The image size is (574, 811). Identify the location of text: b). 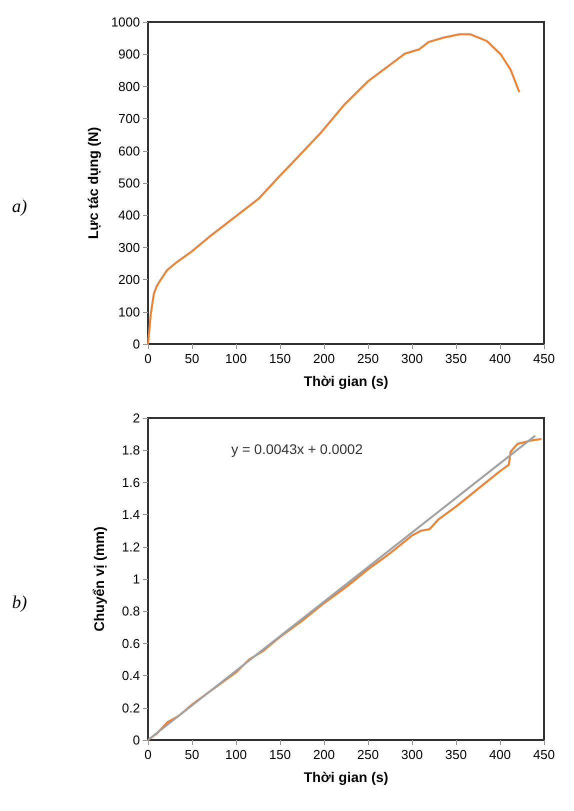
(19, 602).